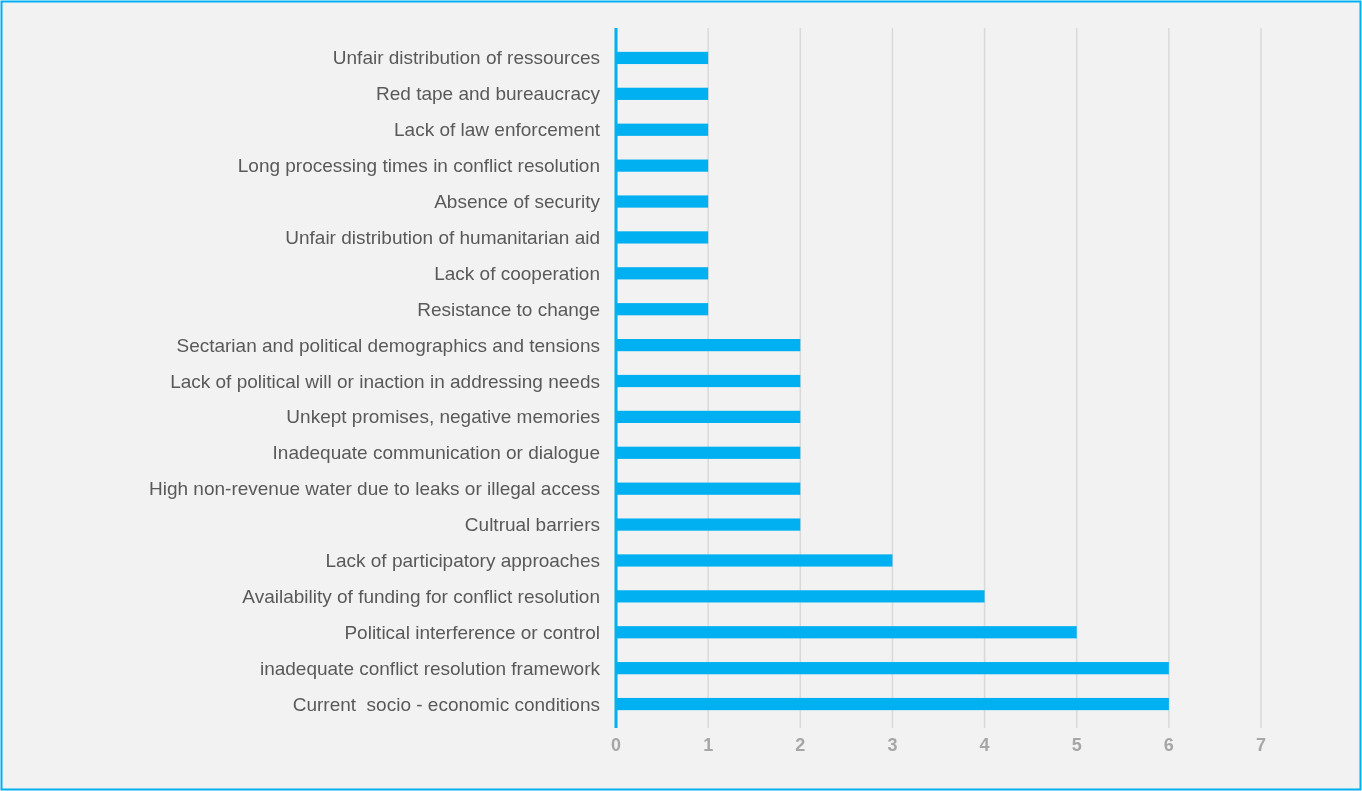  I want to click on y-tick-label: Lack of political will or inaction in addressing needs, so click(385, 381).